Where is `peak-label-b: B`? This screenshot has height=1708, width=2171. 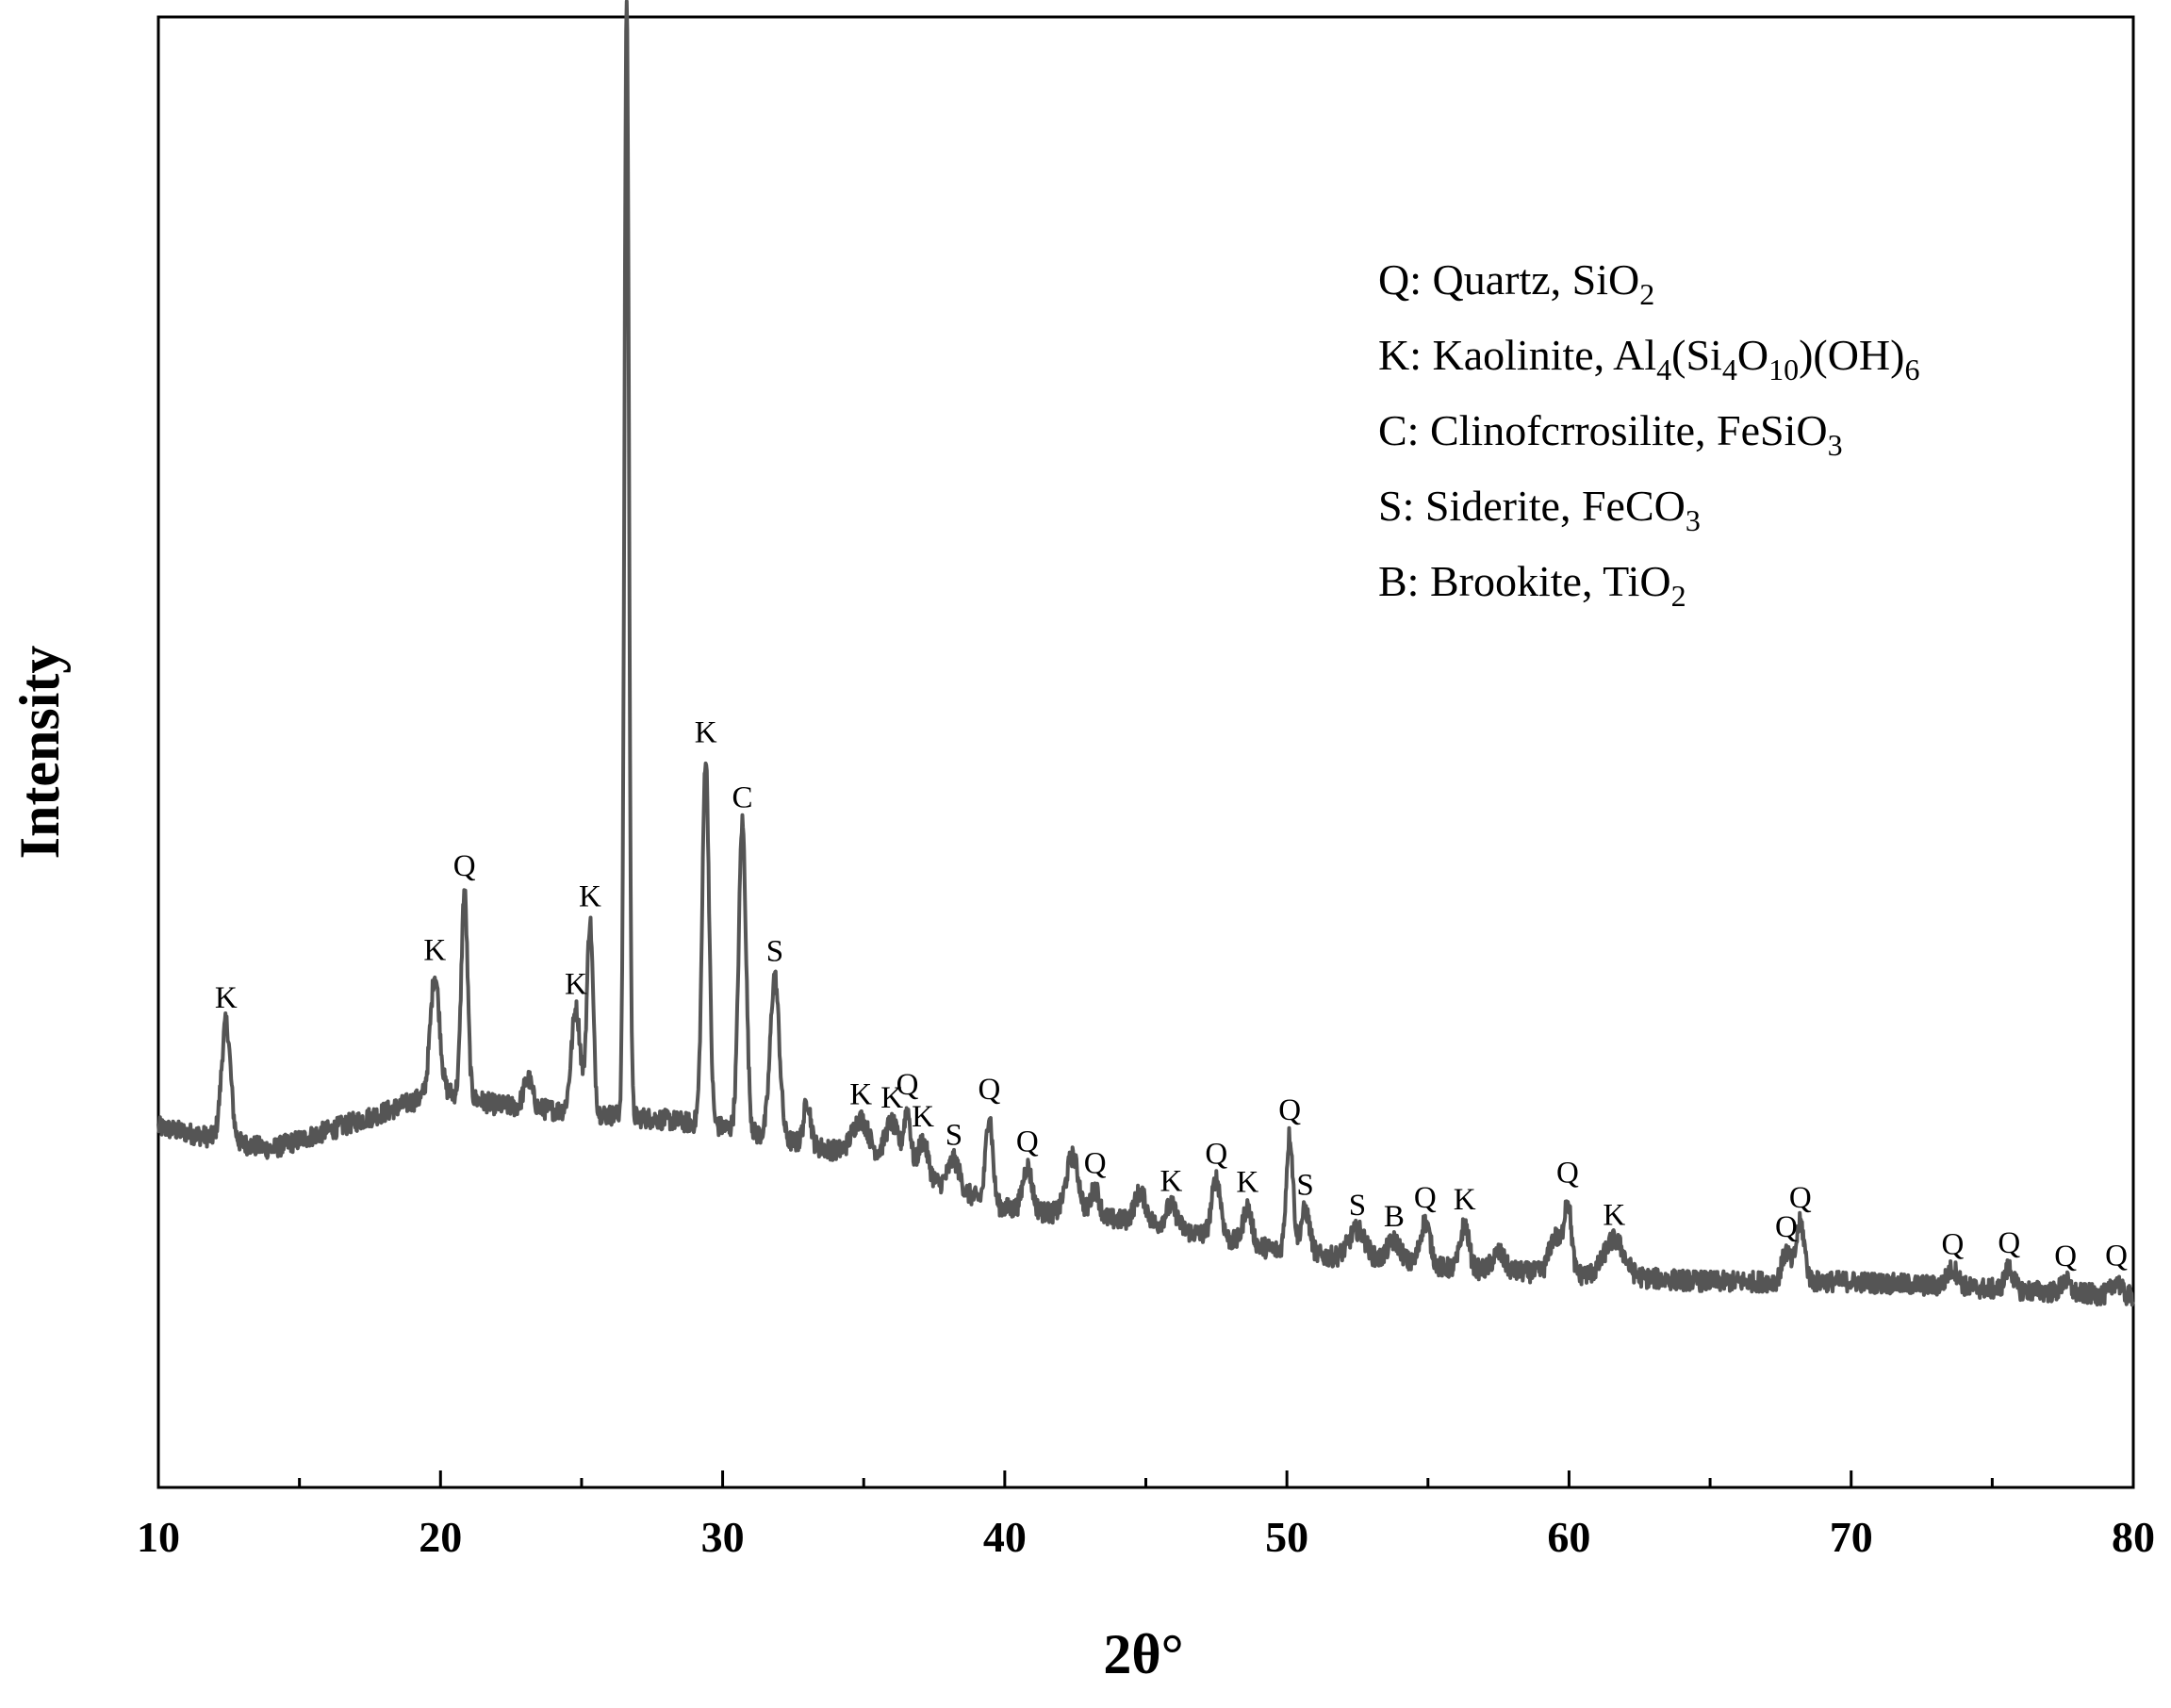
peak-label-b: B is located at coordinates (1394, 1217).